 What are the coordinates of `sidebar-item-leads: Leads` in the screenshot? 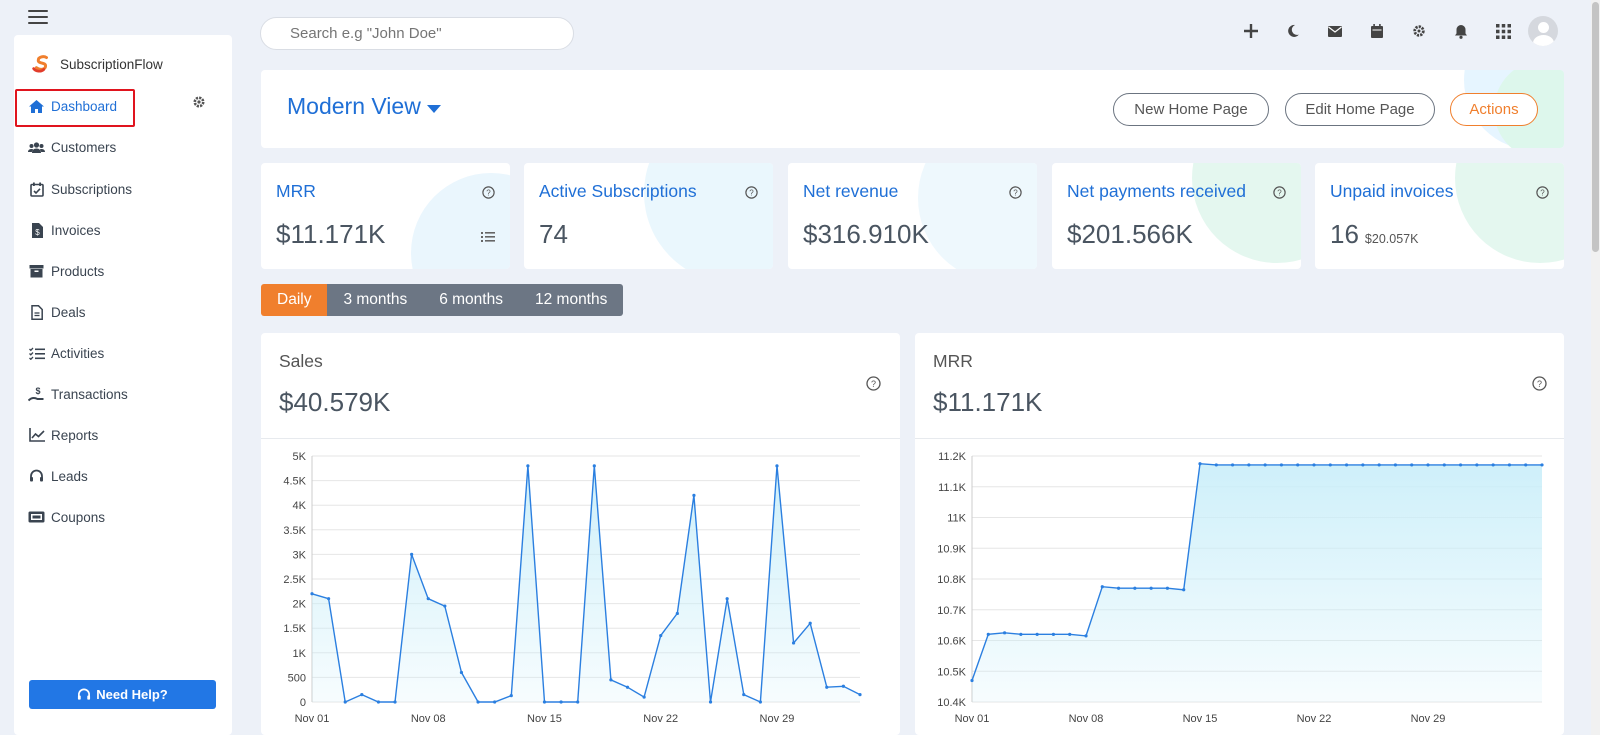 It's located at (58, 476).